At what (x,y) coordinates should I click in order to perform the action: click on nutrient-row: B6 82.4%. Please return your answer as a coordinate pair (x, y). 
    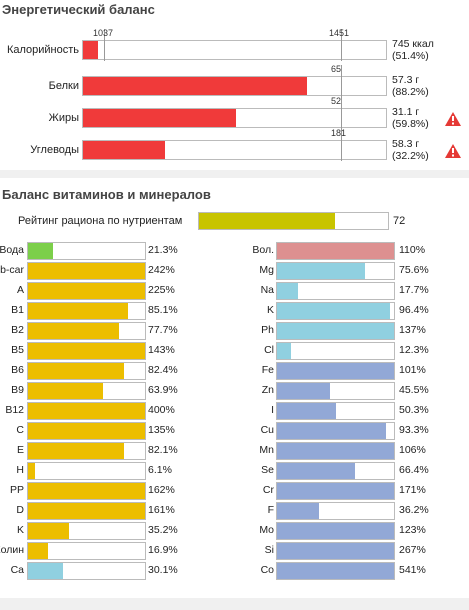
    Looking at the image, I should click on (116, 371).